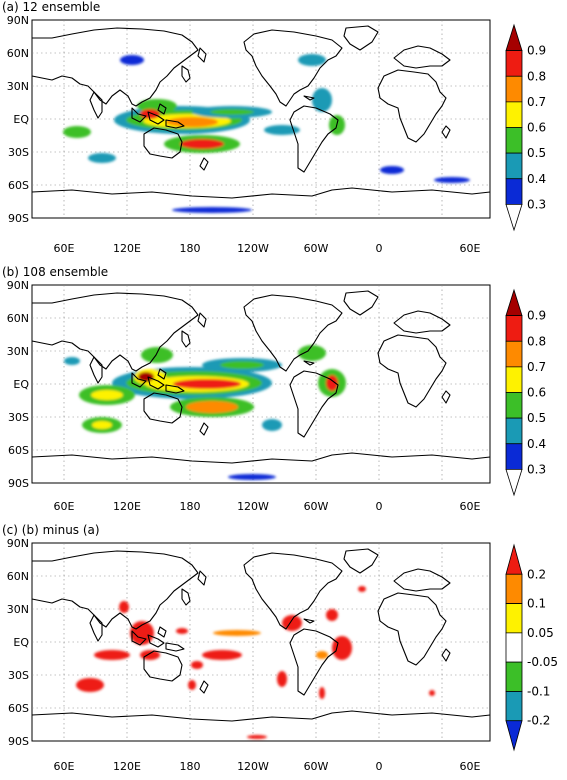  What do you see at coordinates (538, 721) in the screenshot?
I see `colorbar-label: -0.2` at bounding box center [538, 721].